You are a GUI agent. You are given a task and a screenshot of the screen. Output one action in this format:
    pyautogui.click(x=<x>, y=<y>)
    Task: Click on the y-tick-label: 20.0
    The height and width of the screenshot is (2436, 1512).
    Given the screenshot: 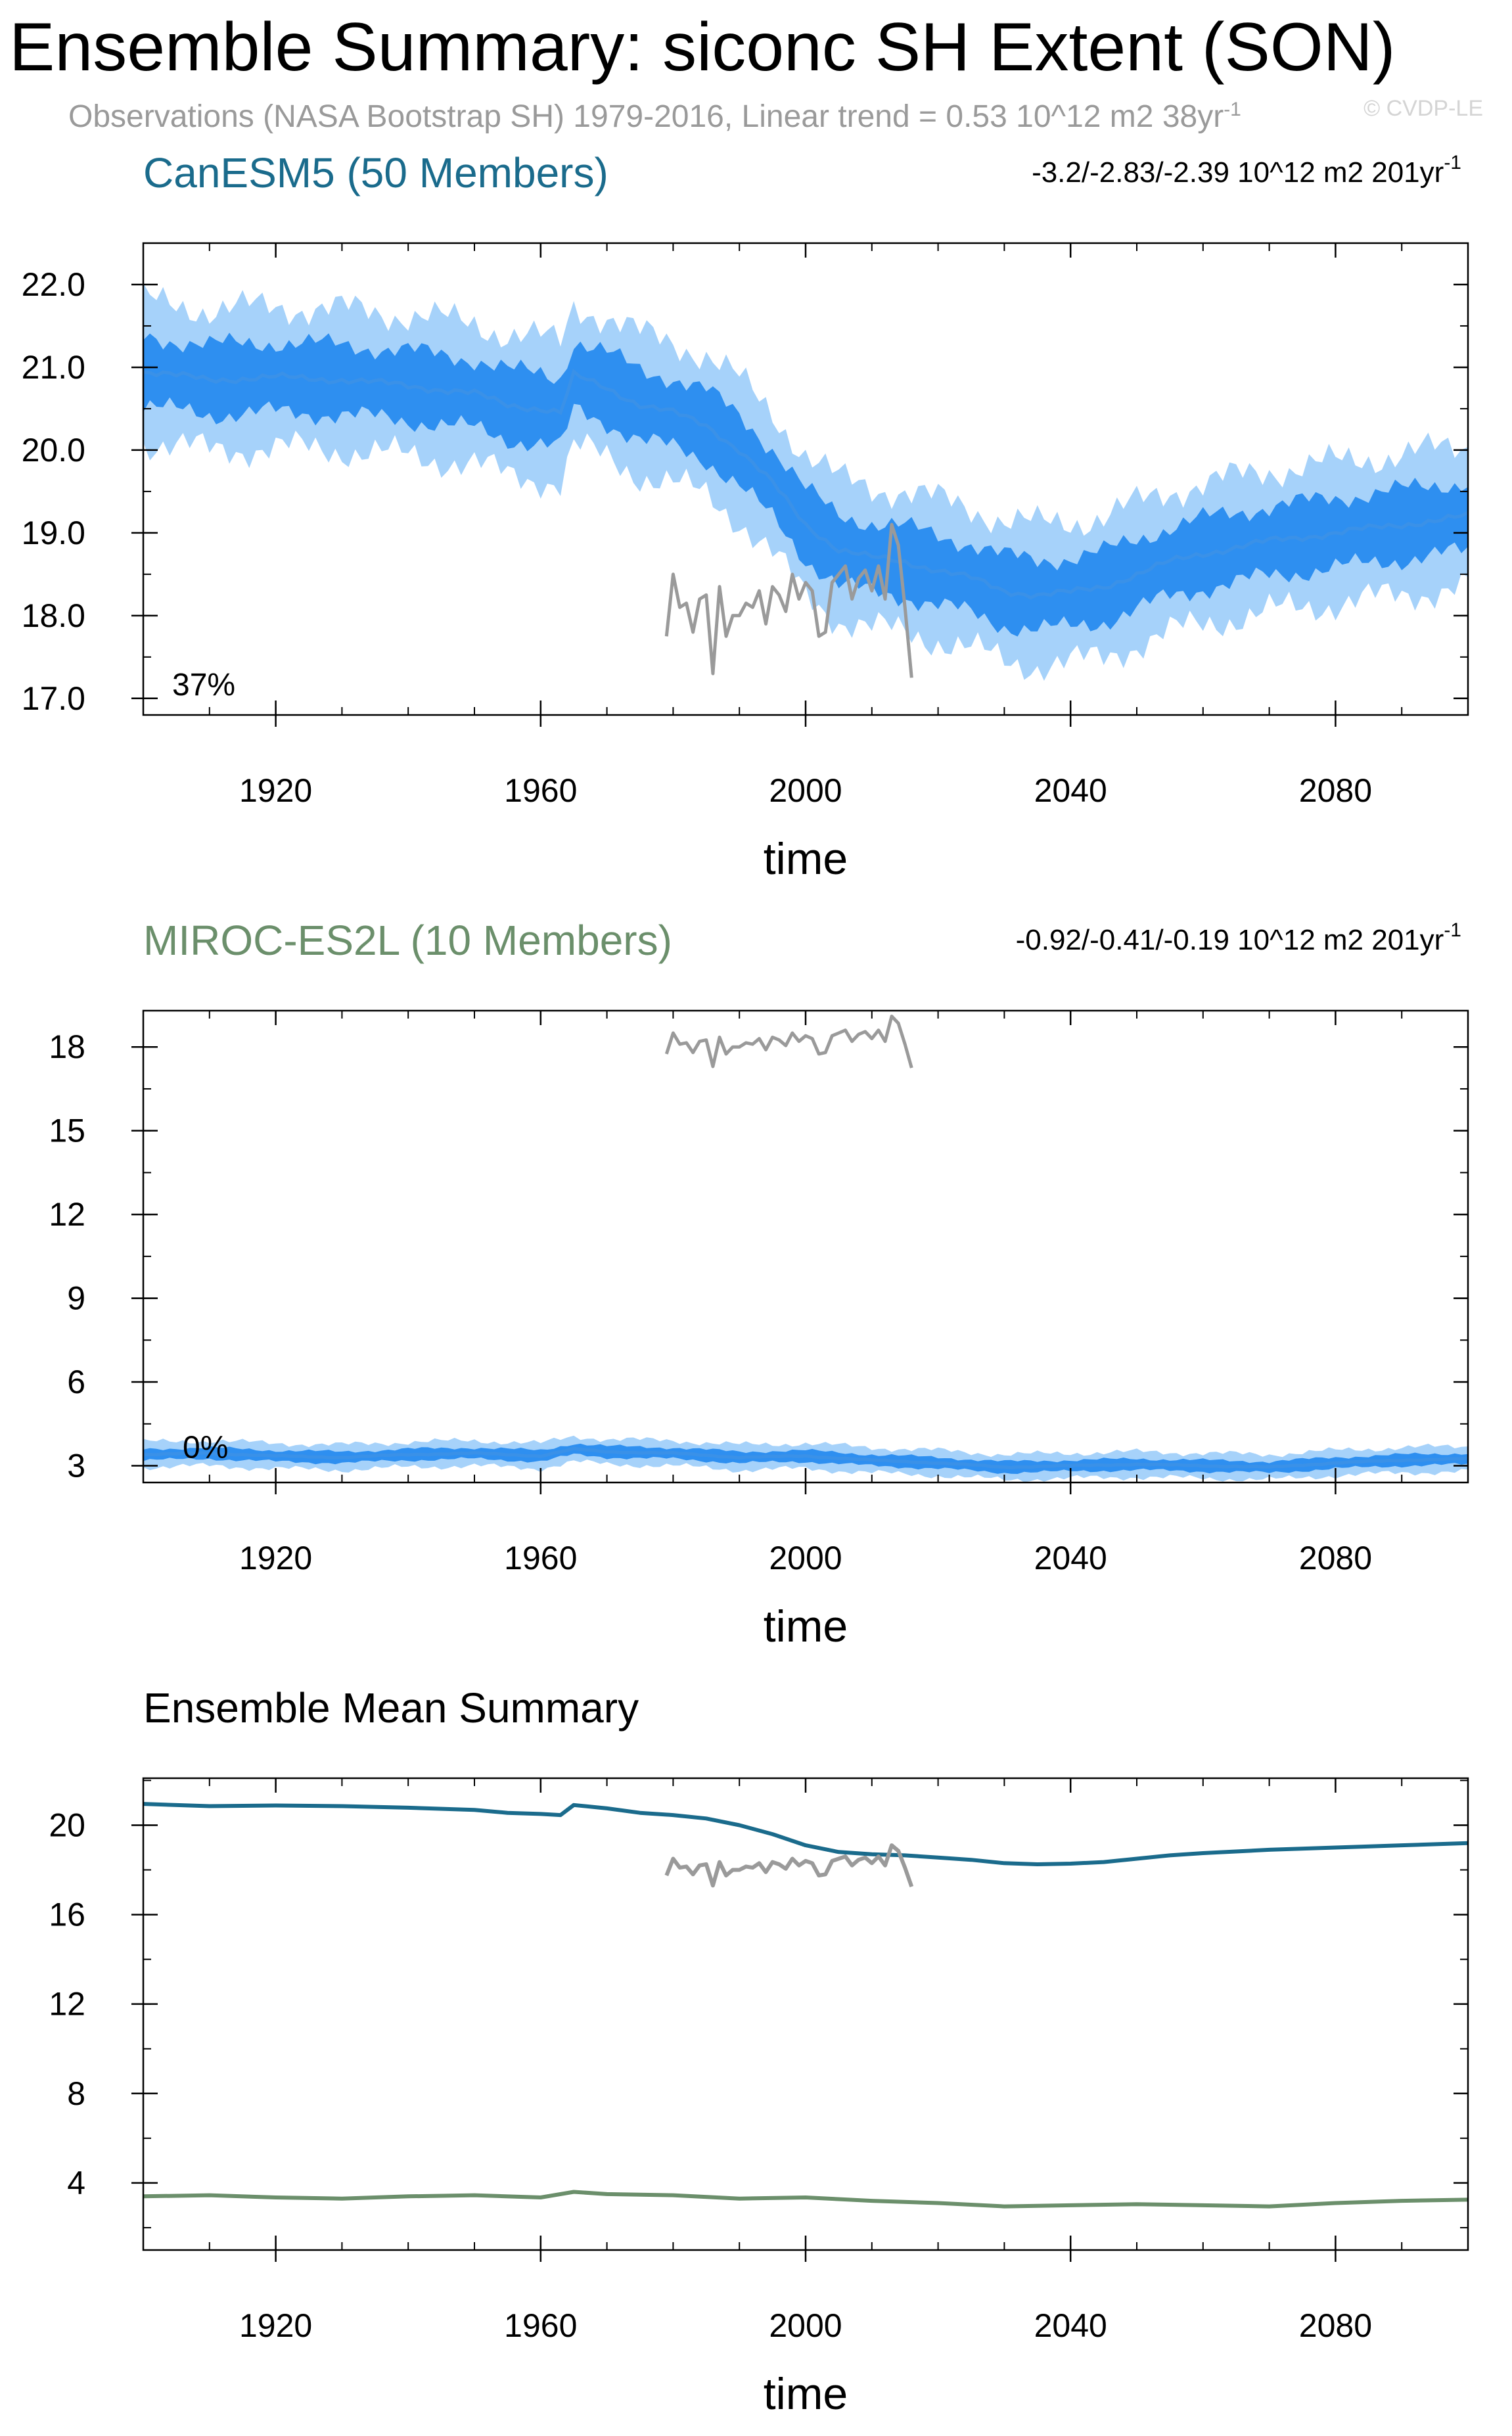 What is the action you would take?
    pyautogui.click(x=53, y=450)
    